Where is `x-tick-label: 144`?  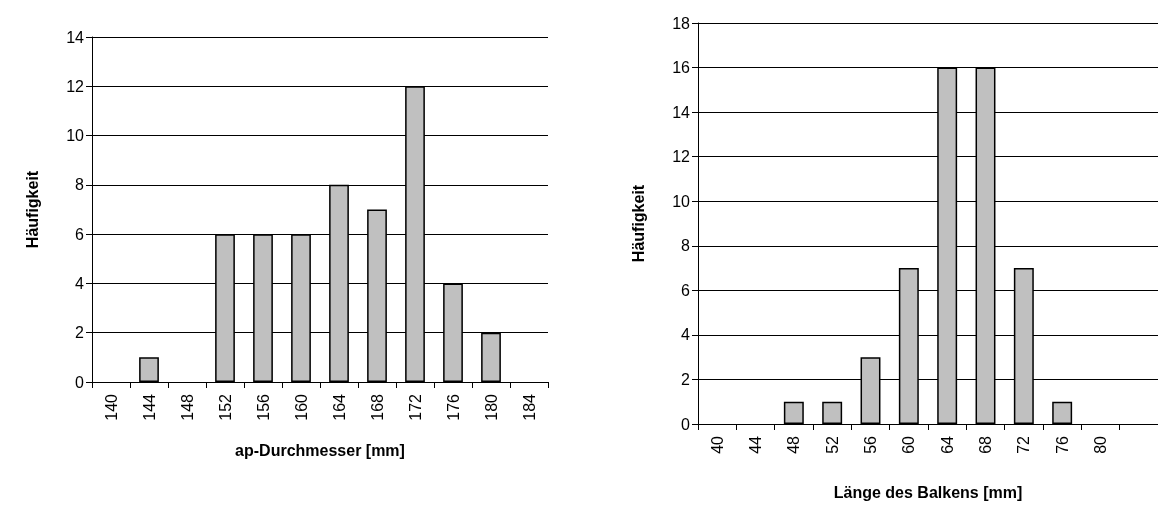 x-tick-label: 144 is located at coordinates (149, 407).